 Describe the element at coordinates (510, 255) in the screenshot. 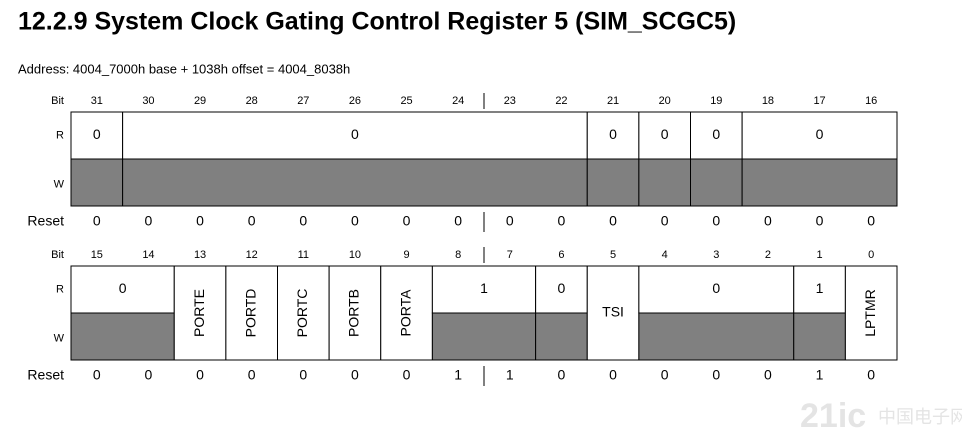

I see `bit-number: 7` at that location.